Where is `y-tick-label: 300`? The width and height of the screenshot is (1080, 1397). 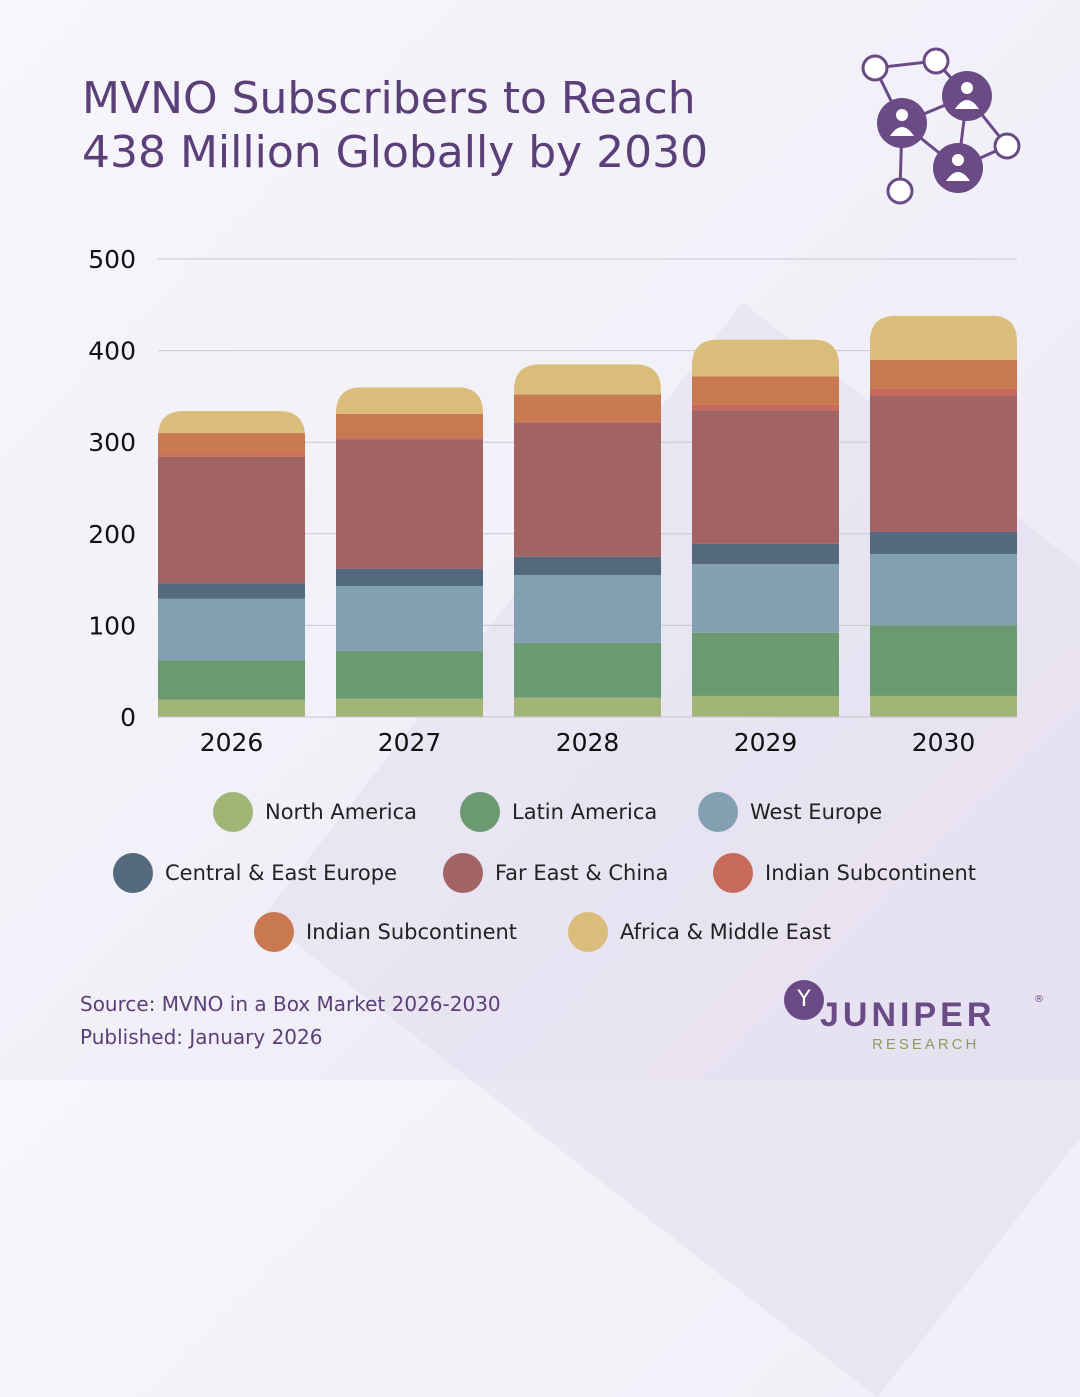 y-tick-label: 300 is located at coordinates (112, 442).